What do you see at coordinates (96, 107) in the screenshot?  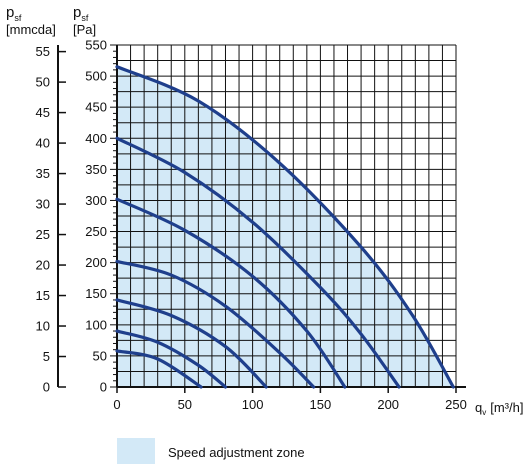 I see `pa-tick-label: 450` at bounding box center [96, 107].